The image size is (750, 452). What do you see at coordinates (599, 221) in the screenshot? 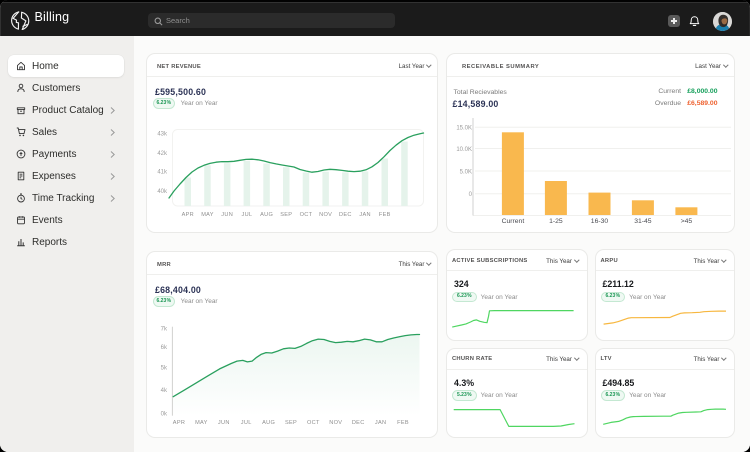
I see `svg-text: 16-30` at bounding box center [599, 221].